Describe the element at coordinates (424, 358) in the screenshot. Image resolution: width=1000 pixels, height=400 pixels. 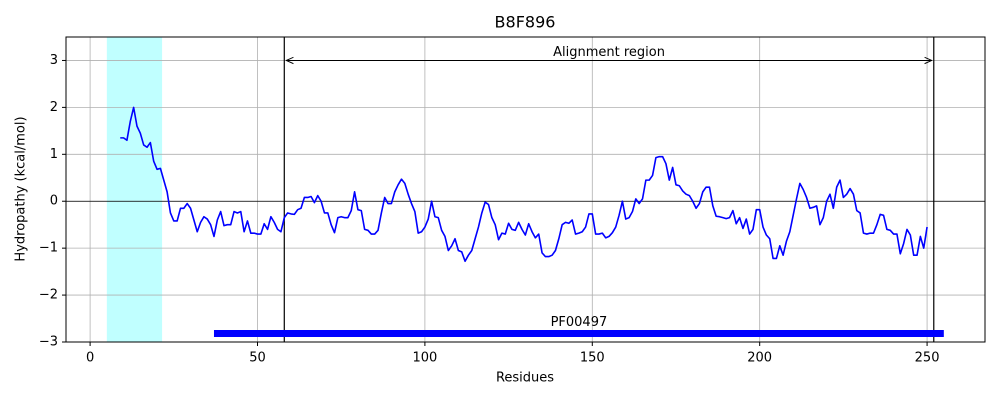
I see `x-tick-label: 100` at that location.